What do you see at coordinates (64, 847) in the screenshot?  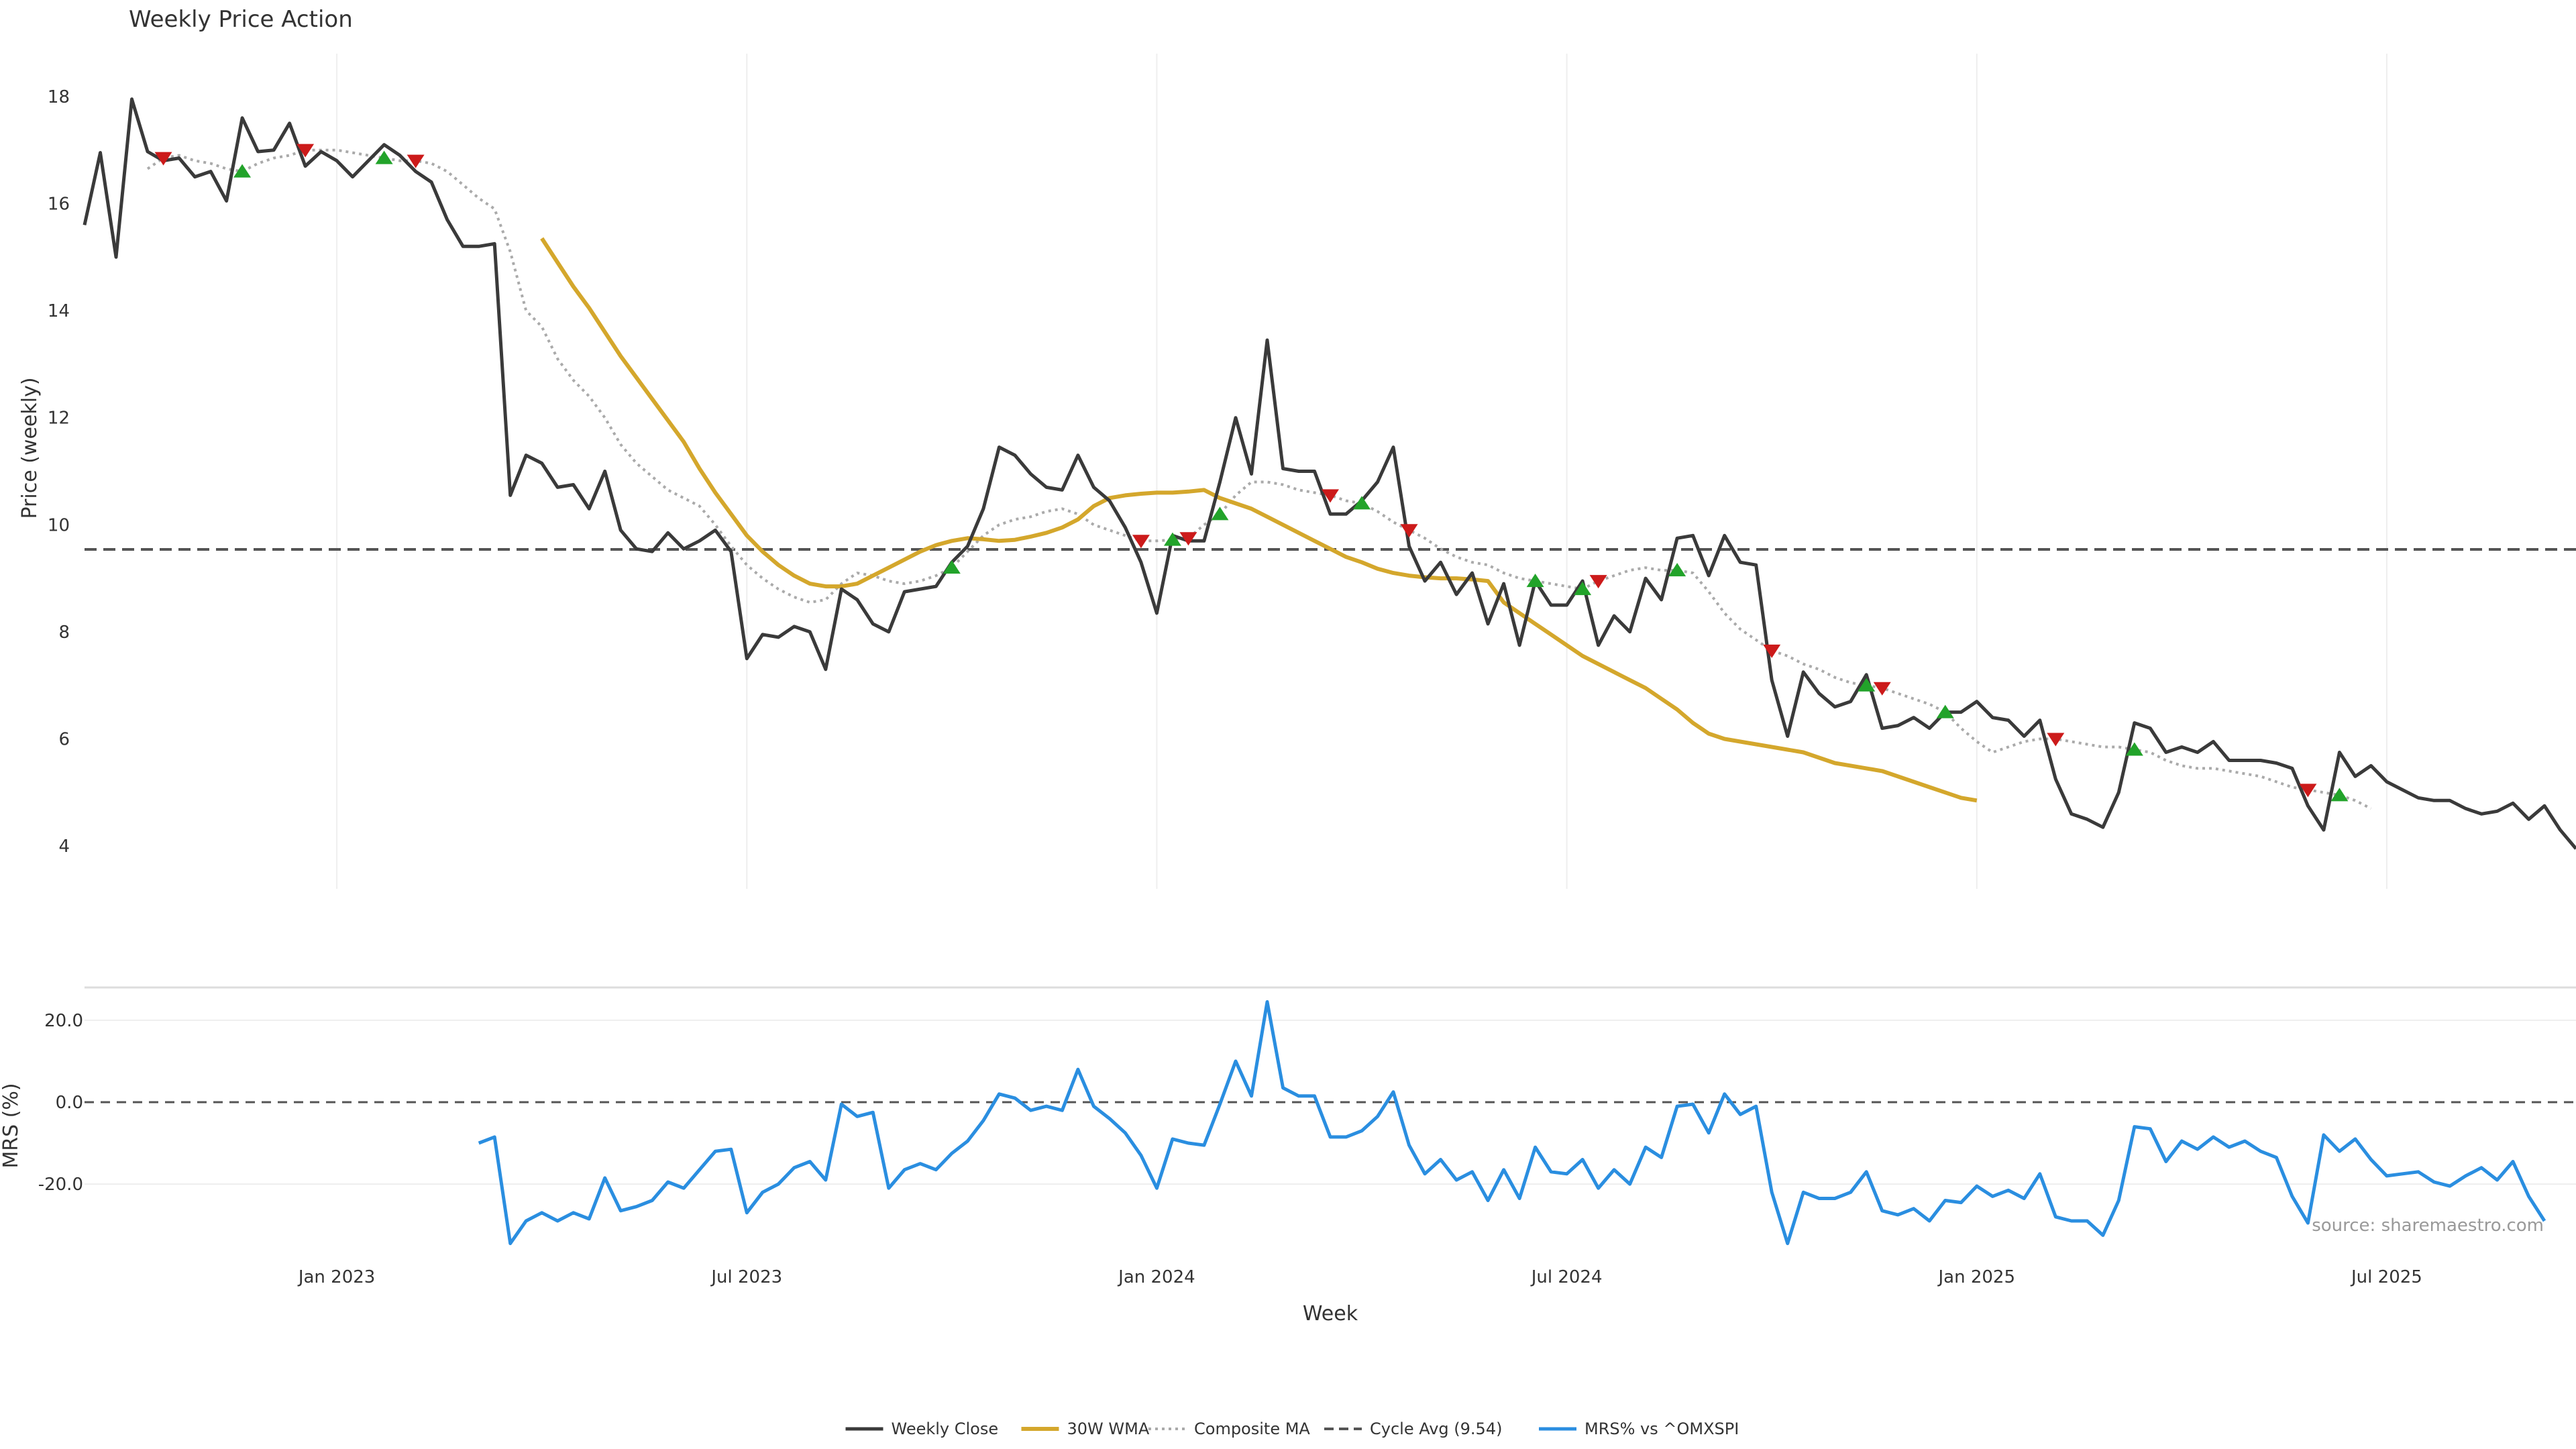 I see `y-tick-label: 4` at bounding box center [64, 847].